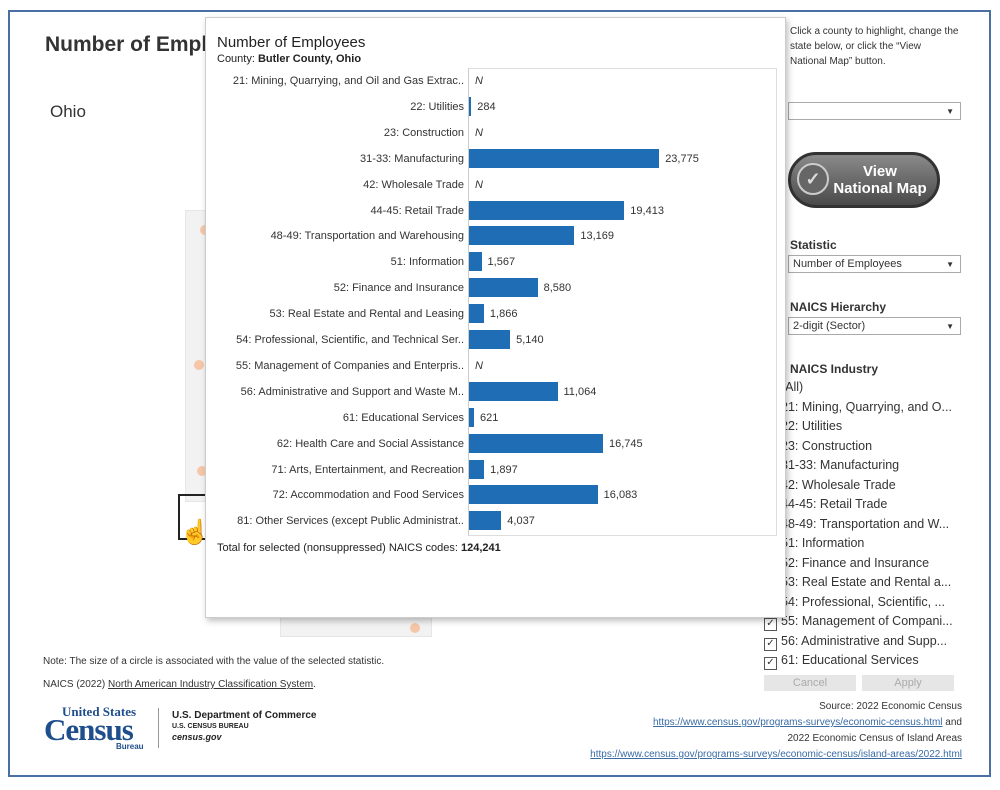 This screenshot has width=1000, height=790. I want to click on source-and: and, so click(952, 722).